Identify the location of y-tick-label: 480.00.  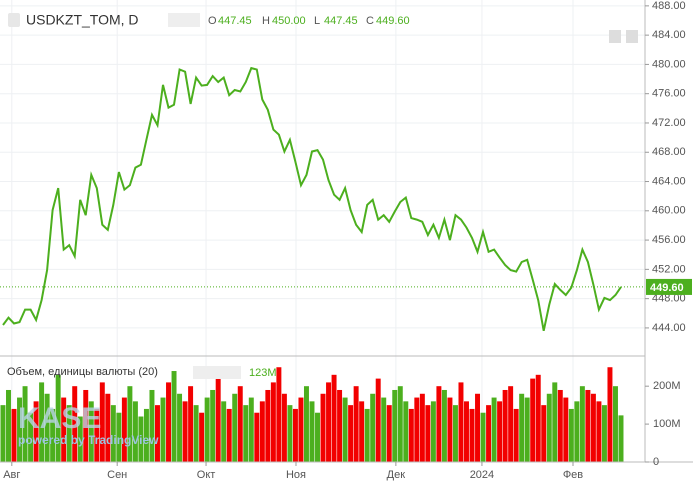
(669, 64).